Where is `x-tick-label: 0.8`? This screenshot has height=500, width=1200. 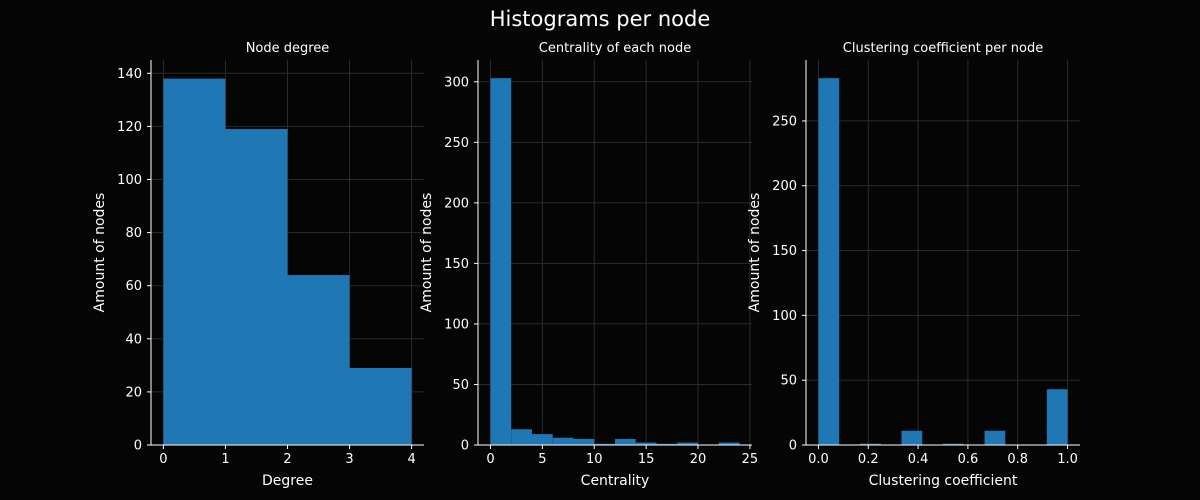 x-tick-label: 0.8 is located at coordinates (1017, 459).